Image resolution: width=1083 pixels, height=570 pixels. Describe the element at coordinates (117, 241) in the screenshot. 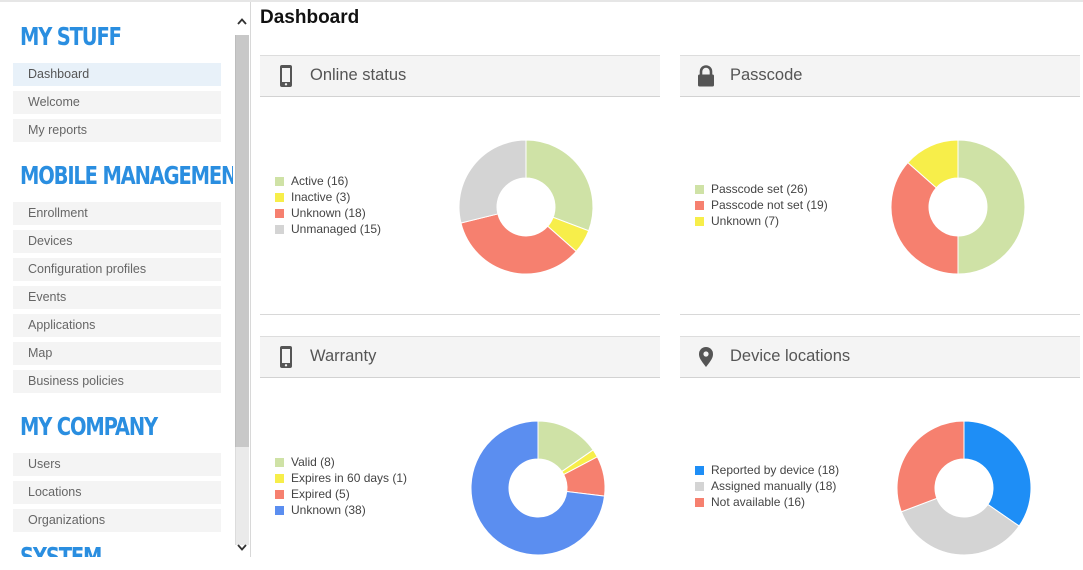

I see `sidebar-item-devices: Devices` at that location.